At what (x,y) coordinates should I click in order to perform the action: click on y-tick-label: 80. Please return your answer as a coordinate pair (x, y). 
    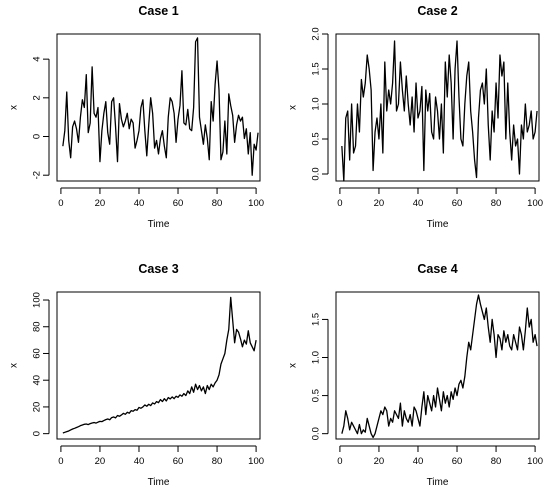
    Looking at the image, I should click on (37, 326).